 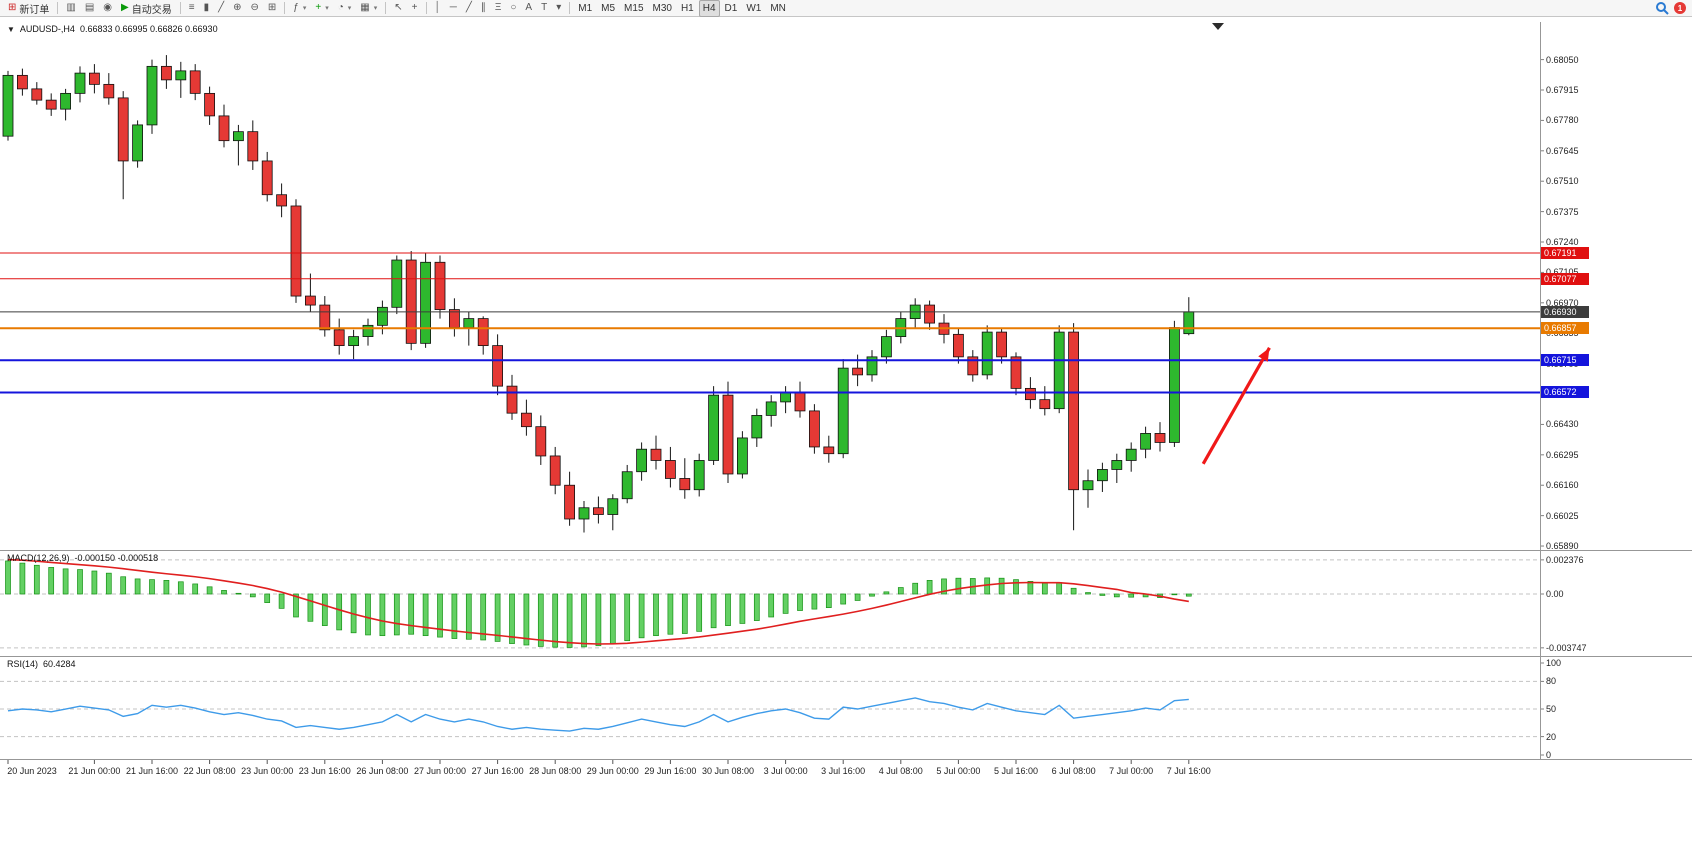 What do you see at coordinates (221, 8) in the screenshot?
I see `line-chart-type-button: ╱` at bounding box center [221, 8].